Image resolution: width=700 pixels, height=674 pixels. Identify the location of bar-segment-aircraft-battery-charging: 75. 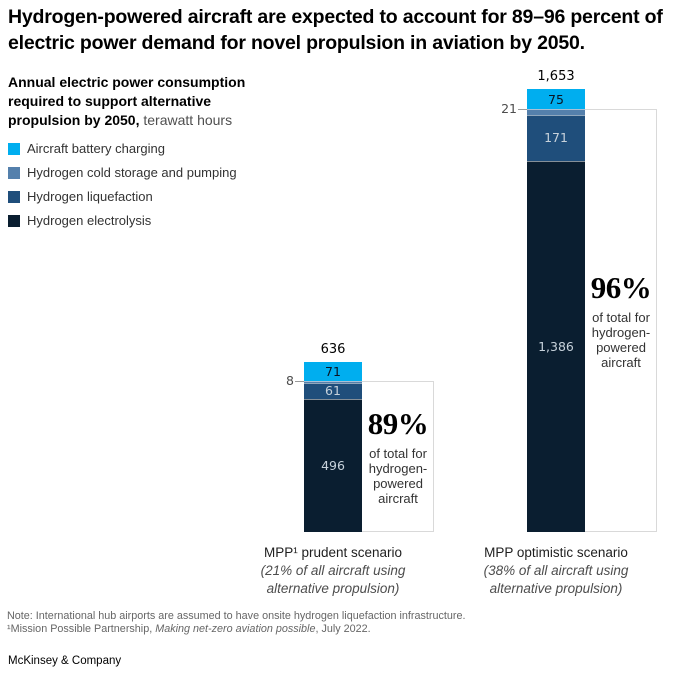
(556, 99).